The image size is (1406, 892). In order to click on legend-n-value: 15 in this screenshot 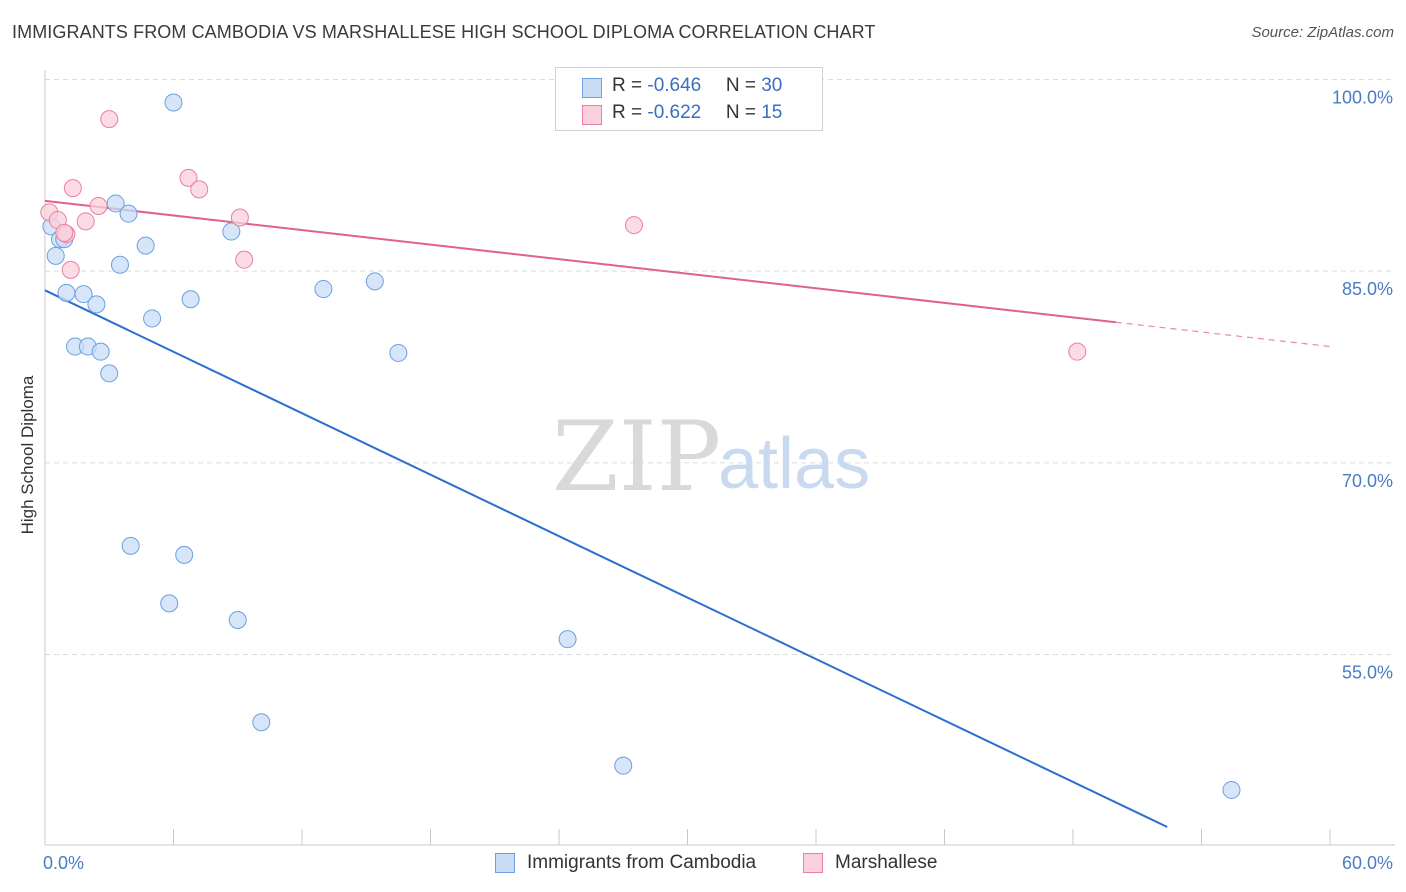, I will do `click(772, 112)`.